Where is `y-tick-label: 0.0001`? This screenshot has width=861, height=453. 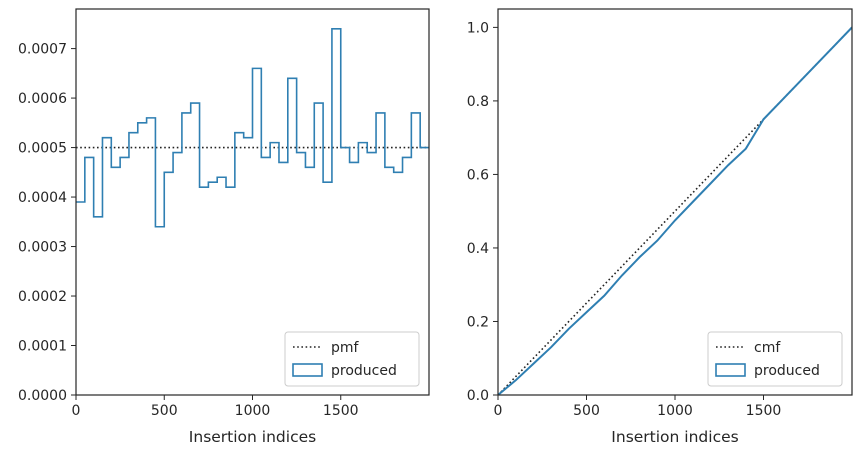 y-tick-label: 0.0001 is located at coordinates (42, 347).